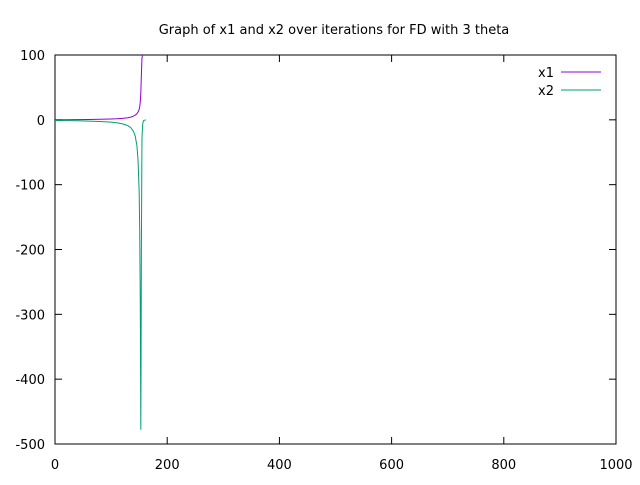 The height and width of the screenshot is (485, 640). What do you see at coordinates (30, 445) in the screenshot?
I see `y-tick-label: -500` at bounding box center [30, 445].